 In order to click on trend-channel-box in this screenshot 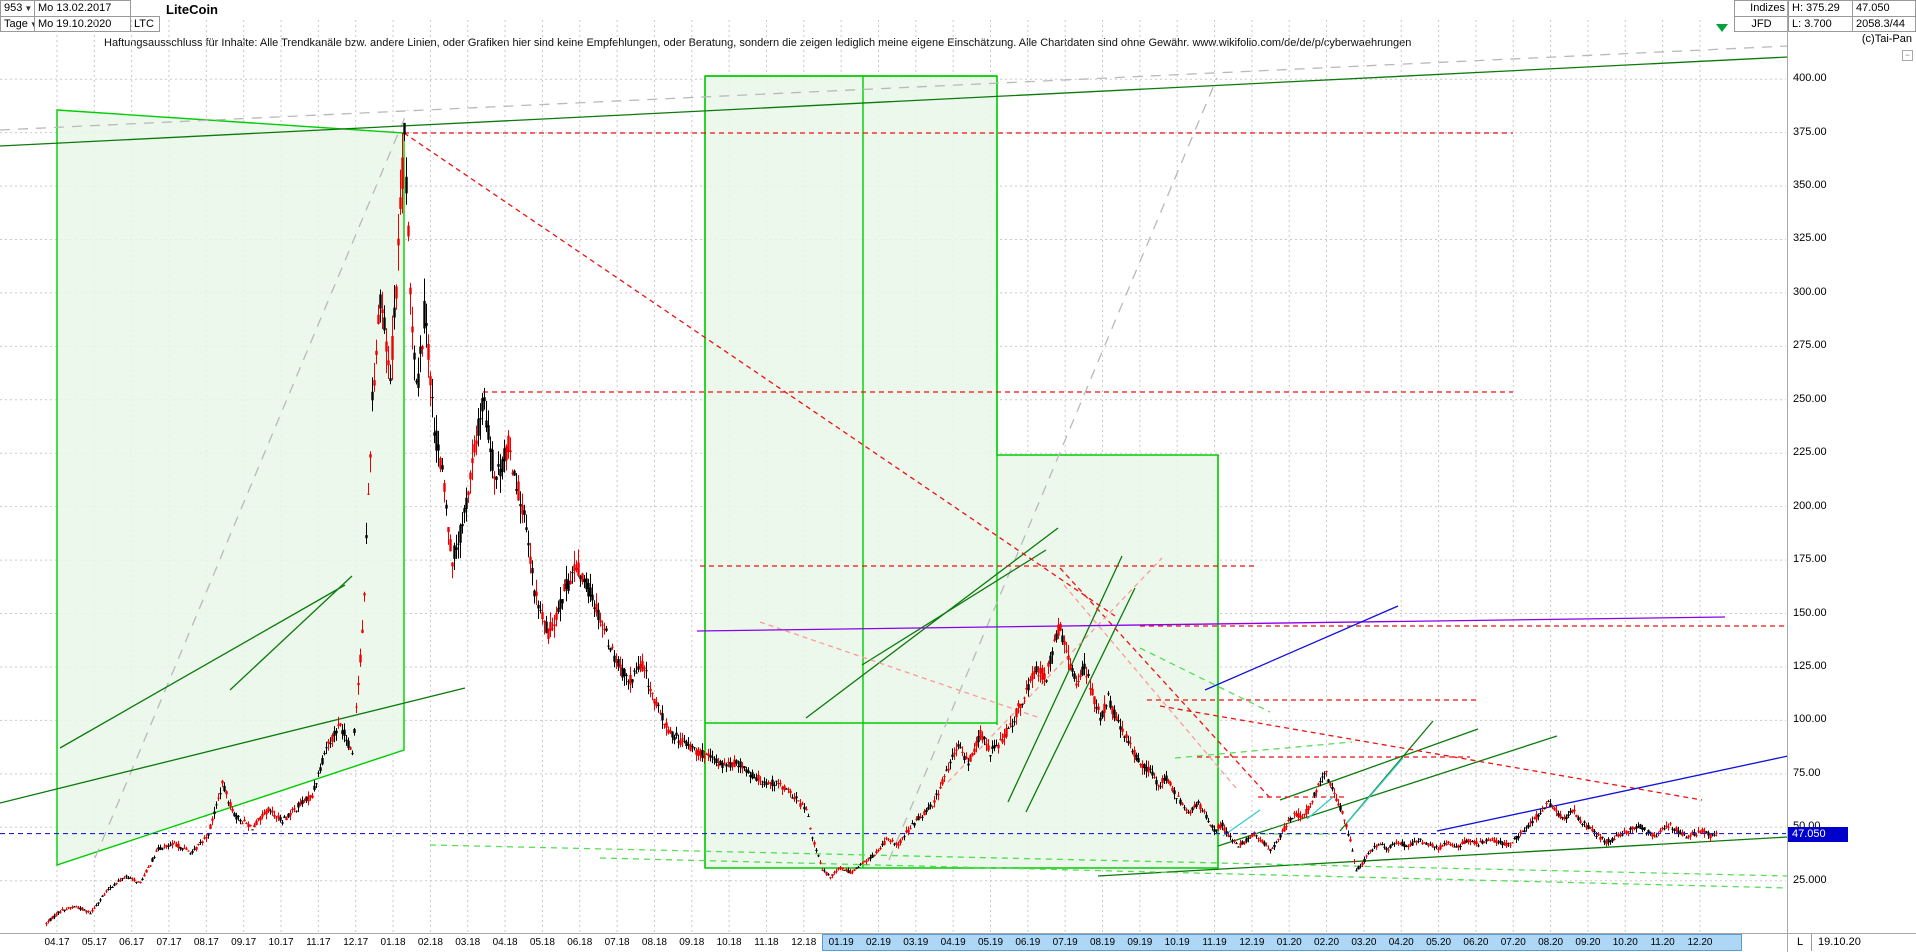, I will do `click(230, 487)`.